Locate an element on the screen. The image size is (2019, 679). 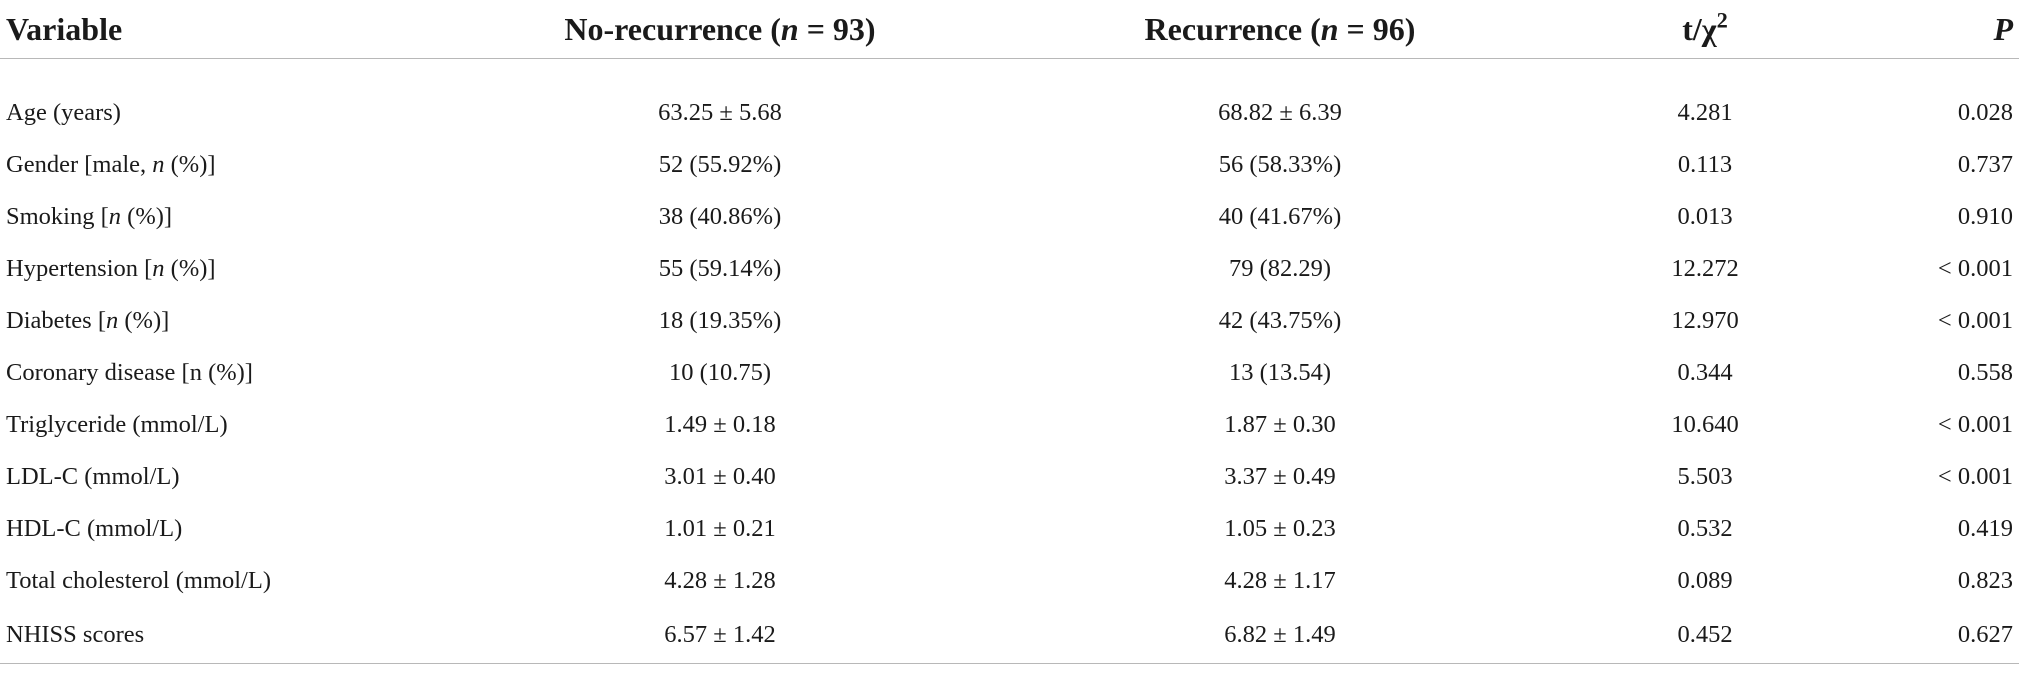
header-p-value: P is located at coordinates (1934, 29).